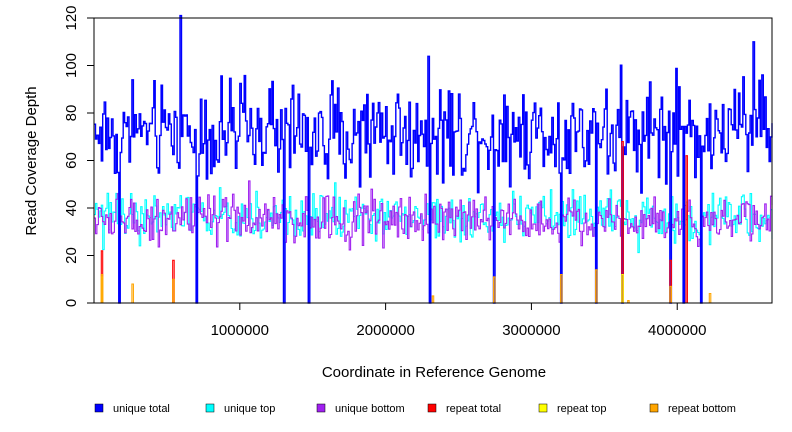 The height and width of the screenshot is (432, 792). What do you see at coordinates (31, 160) in the screenshot?
I see `y-axis-title: Read Coverage Depth` at bounding box center [31, 160].